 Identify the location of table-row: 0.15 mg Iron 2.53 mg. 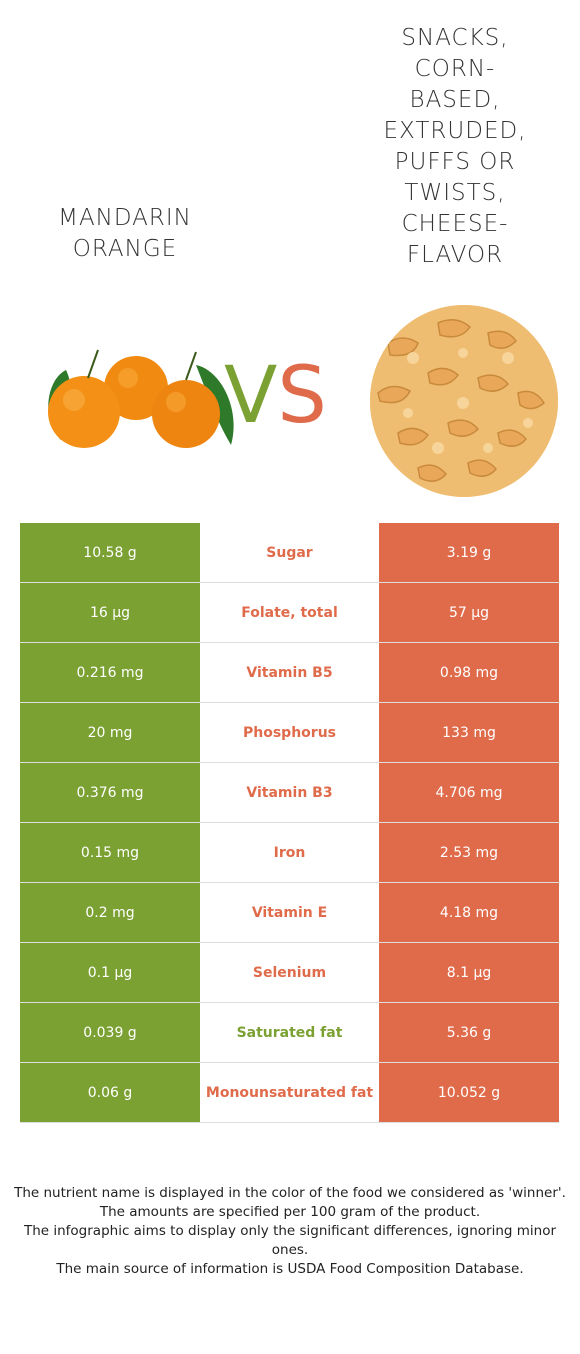
(289, 852).